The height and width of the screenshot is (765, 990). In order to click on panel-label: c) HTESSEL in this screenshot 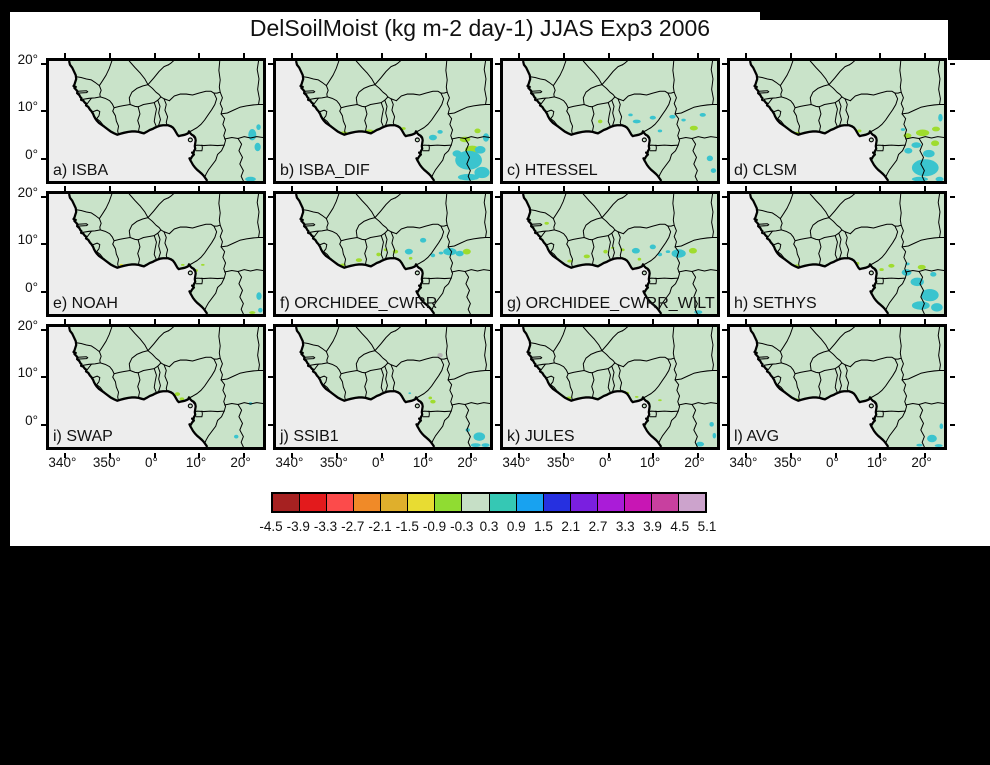, I will do `click(552, 170)`.